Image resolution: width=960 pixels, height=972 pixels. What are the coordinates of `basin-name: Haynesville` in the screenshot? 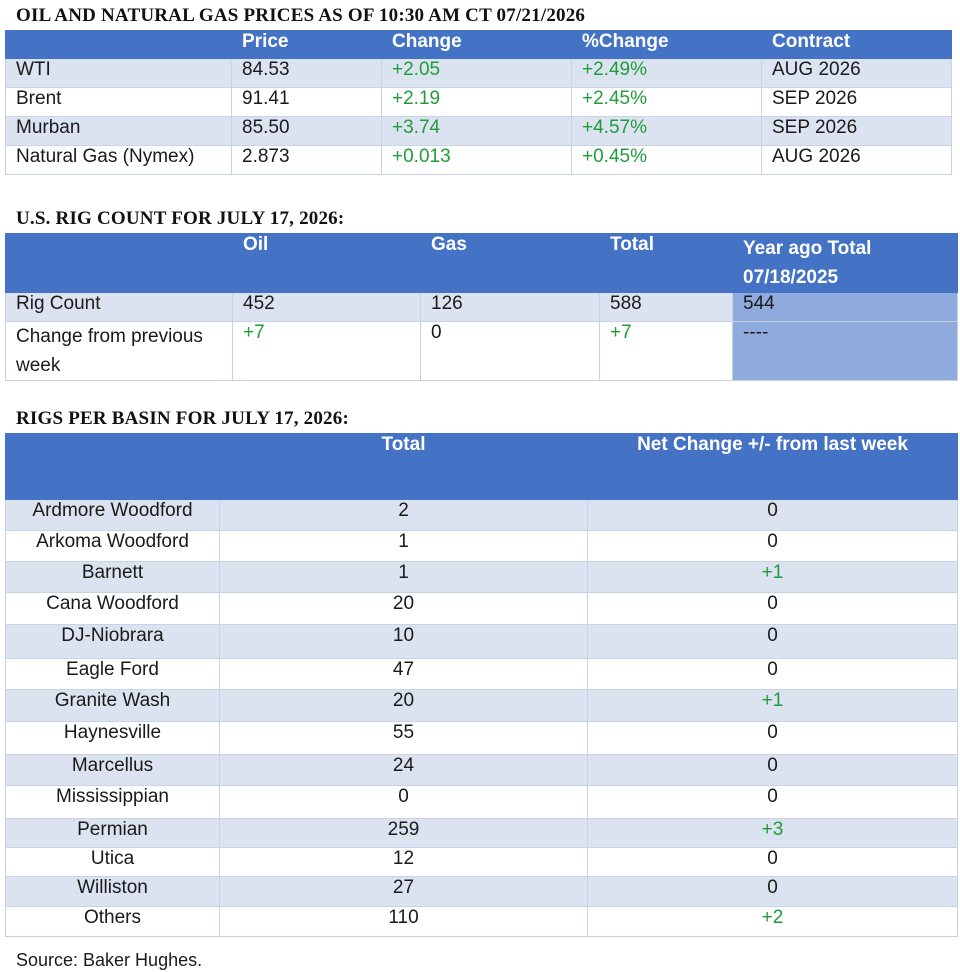 It's located at (112, 738).